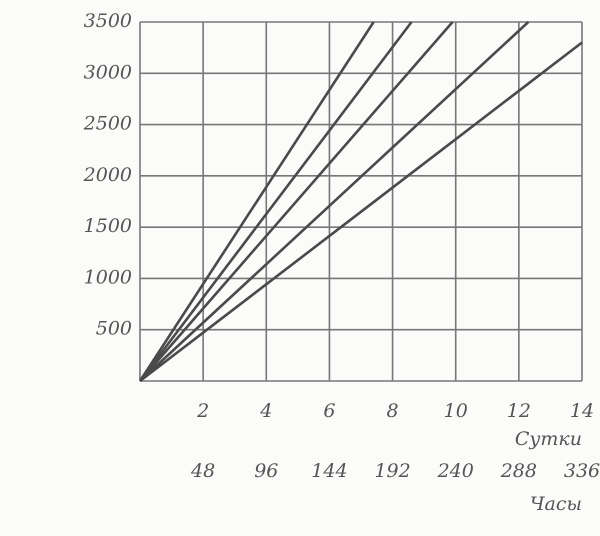  What do you see at coordinates (108, 277) in the screenshot?
I see `y-tick-label: 1000` at bounding box center [108, 277].